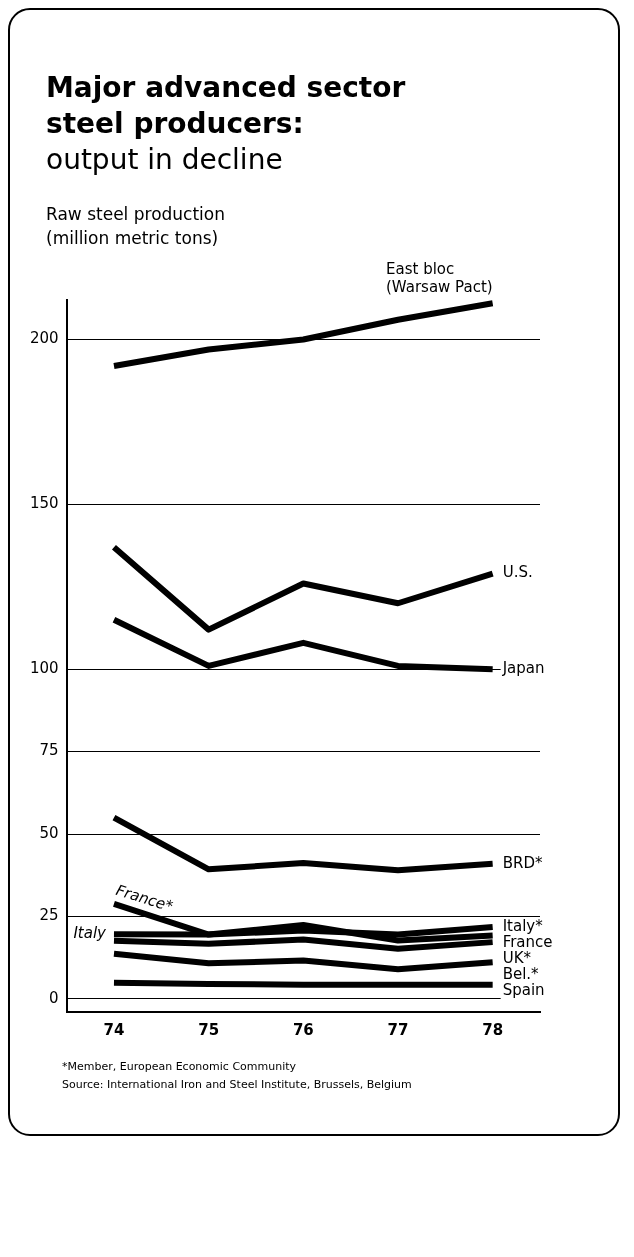 The image size is (634, 1257). Describe the element at coordinates (44, 668) in the screenshot. I see `y-tick-label: 100` at that location.